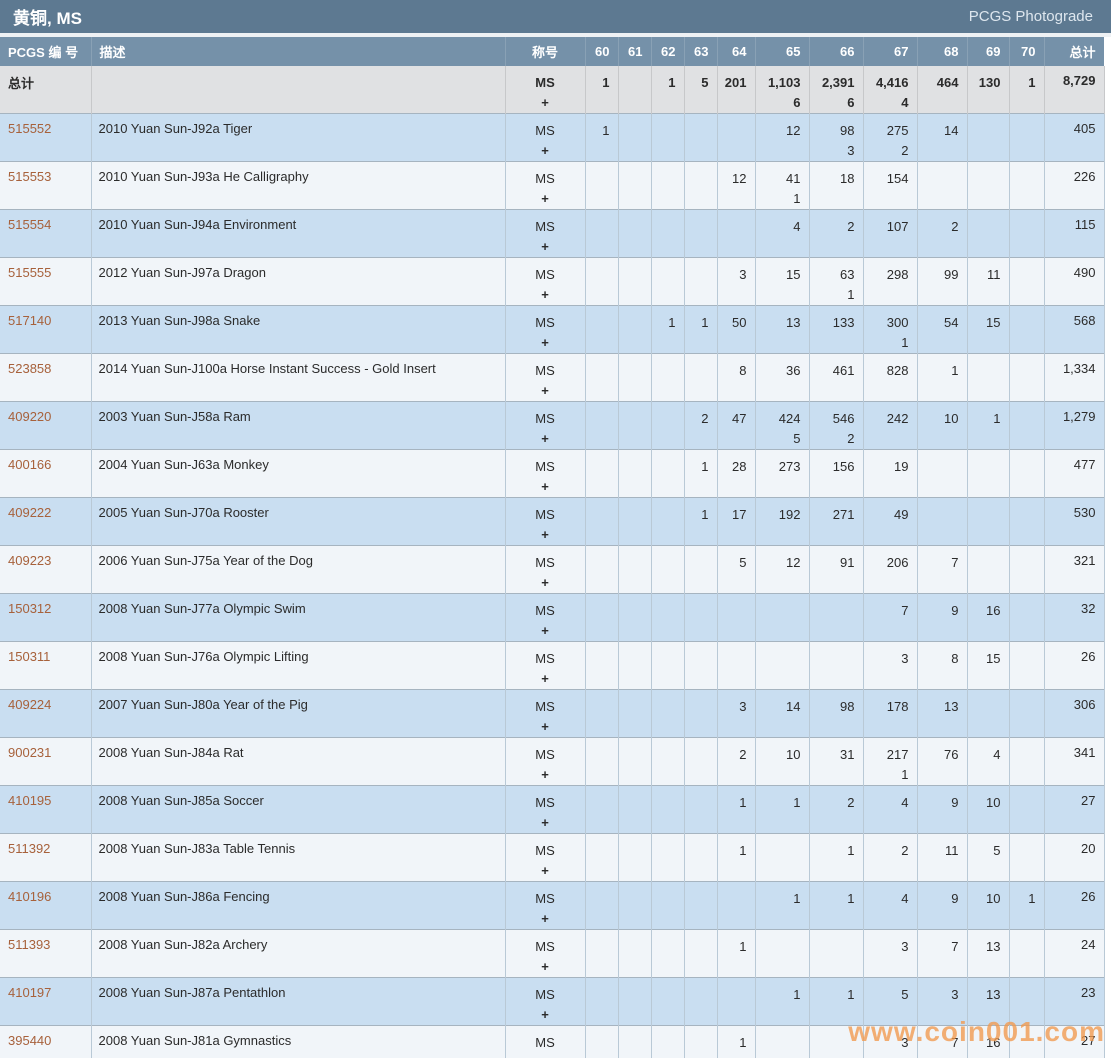 The height and width of the screenshot is (1058, 1111). Describe the element at coordinates (46, 953) in the screenshot. I see `pcgs-number-cell: 511393` at that location.